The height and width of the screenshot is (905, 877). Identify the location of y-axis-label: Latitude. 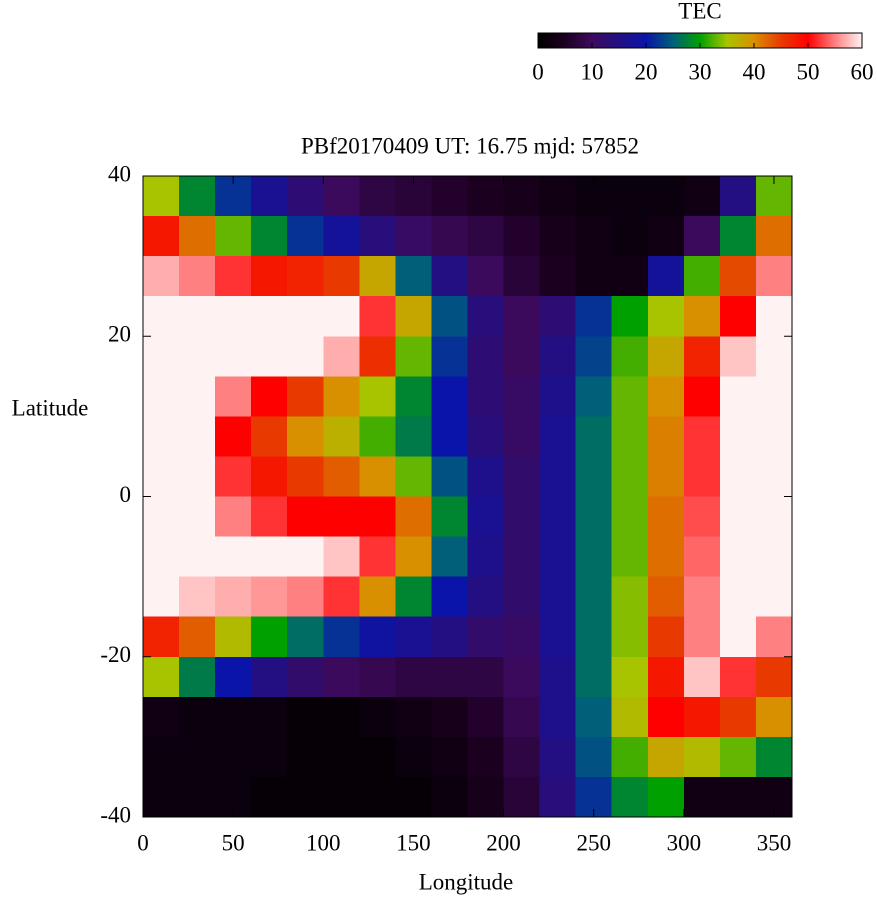
(50, 407).